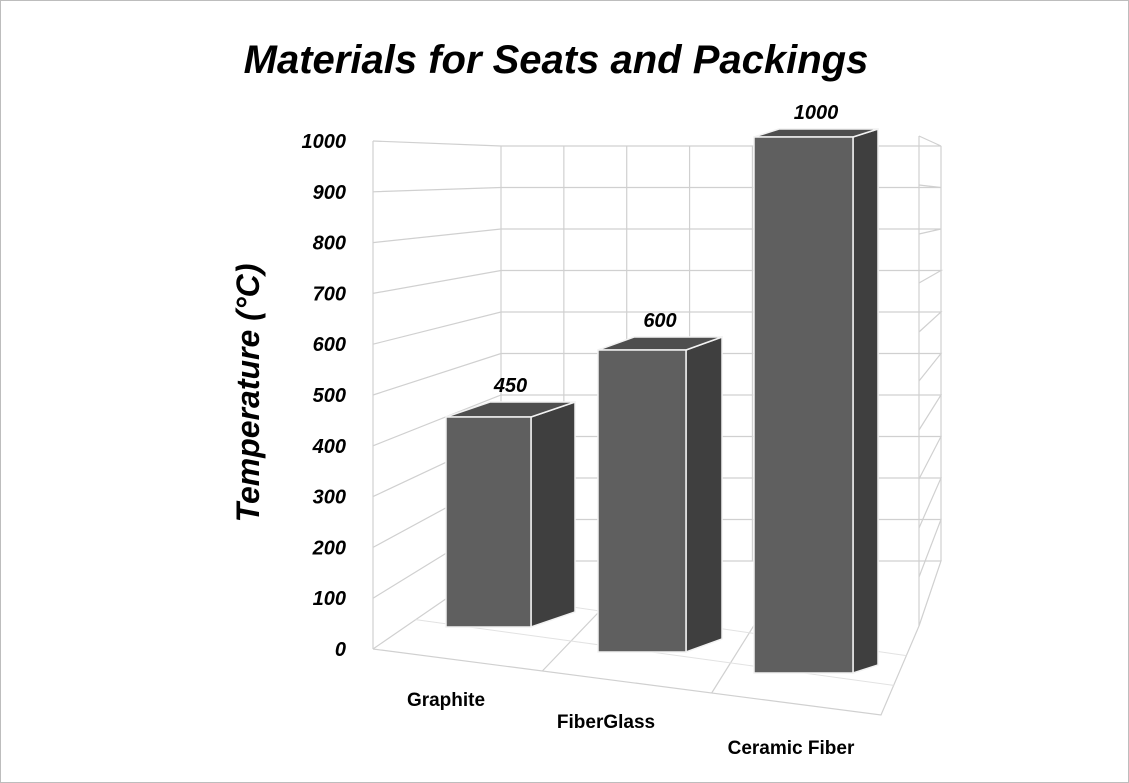 This screenshot has height=783, width=1129. Describe the element at coordinates (329, 193) in the screenshot. I see `y-tick-label: 900` at that location.